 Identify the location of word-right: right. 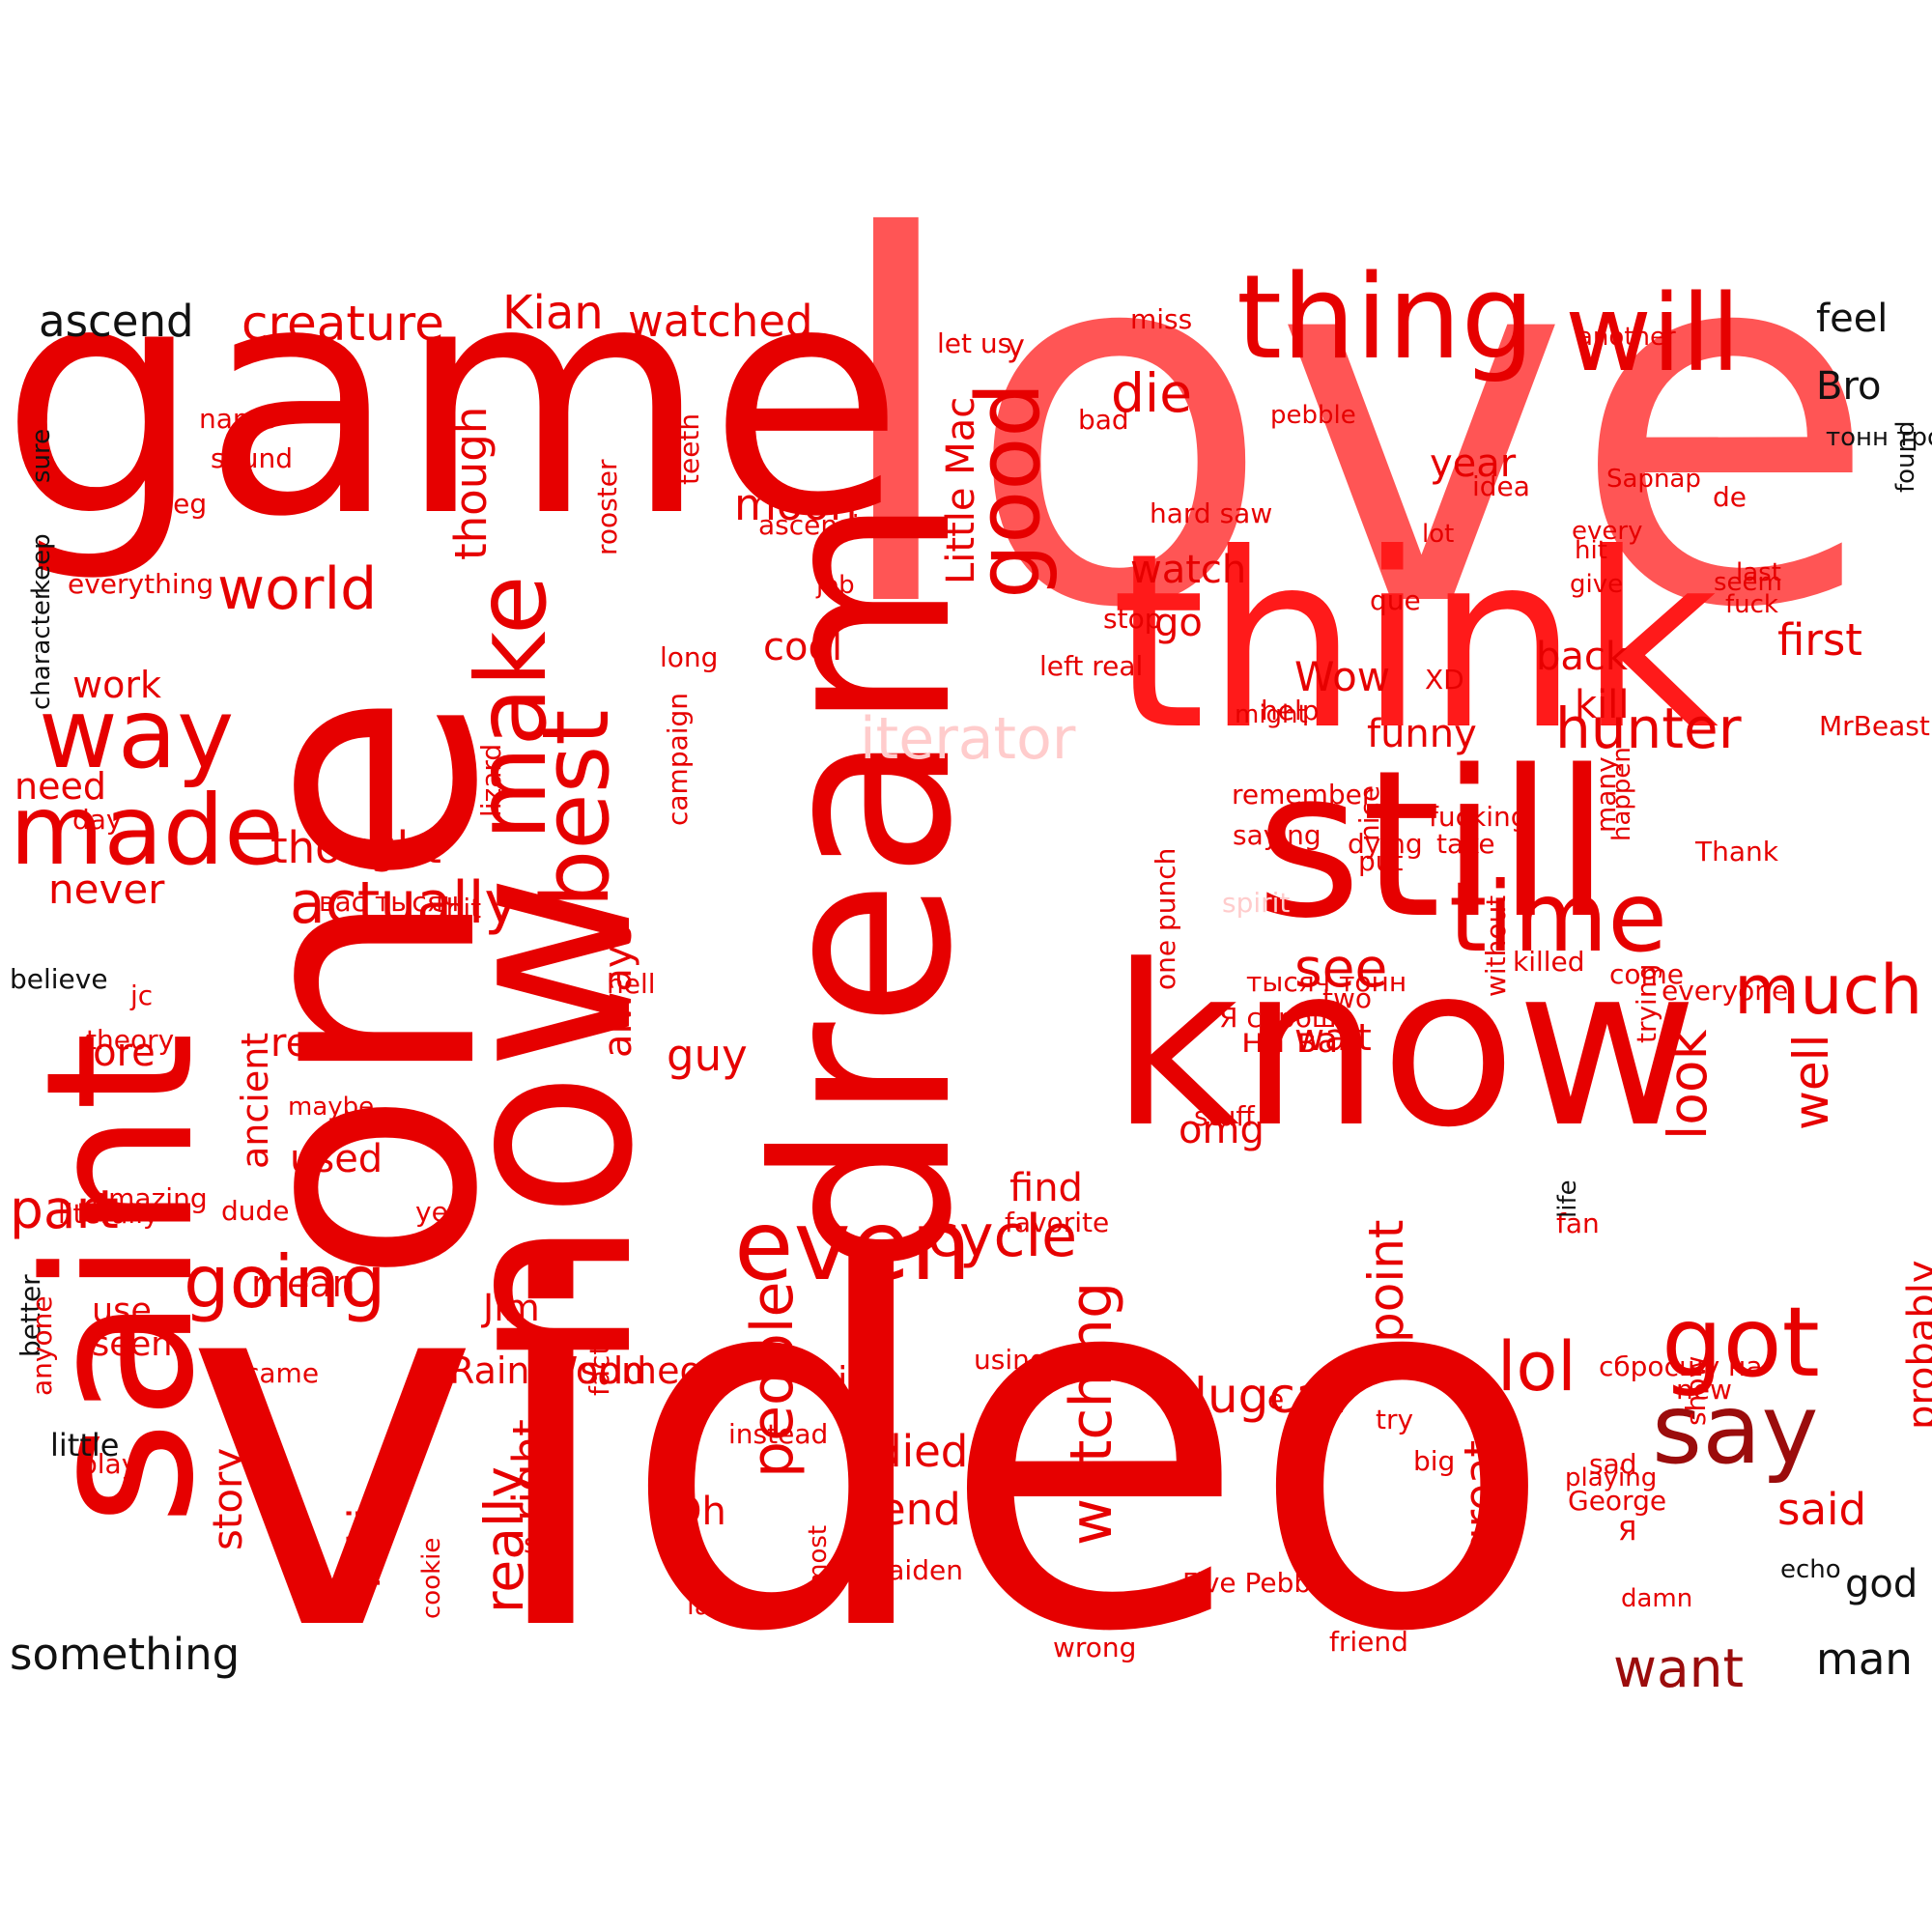
(528, 1470).